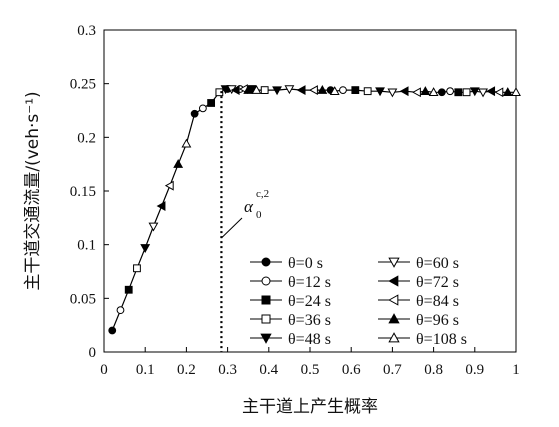 The image size is (559, 427). I want to click on legend-item: θ=48 s, so click(290, 339).